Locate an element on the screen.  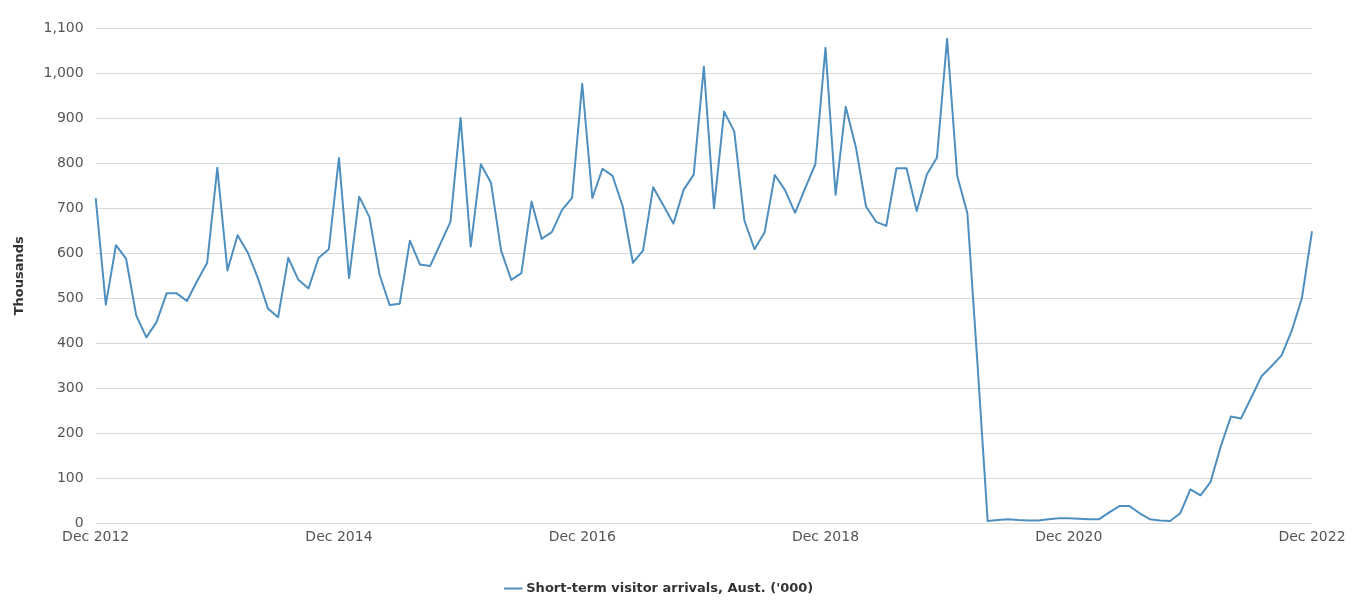
legend-label: Short-term visitor arrivals, Aust. ('000) is located at coordinates (670, 587).